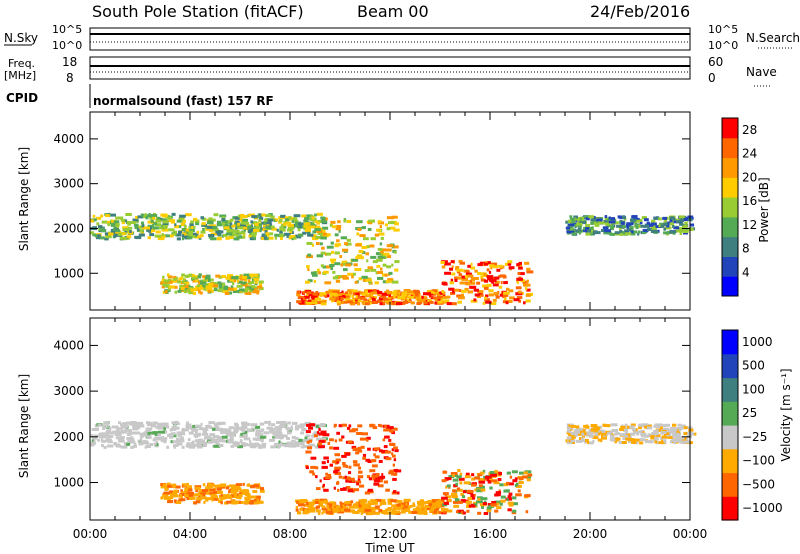 This screenshot has height=554, width=800. I want to click on ytick-label: 2000, so click(68, 437).